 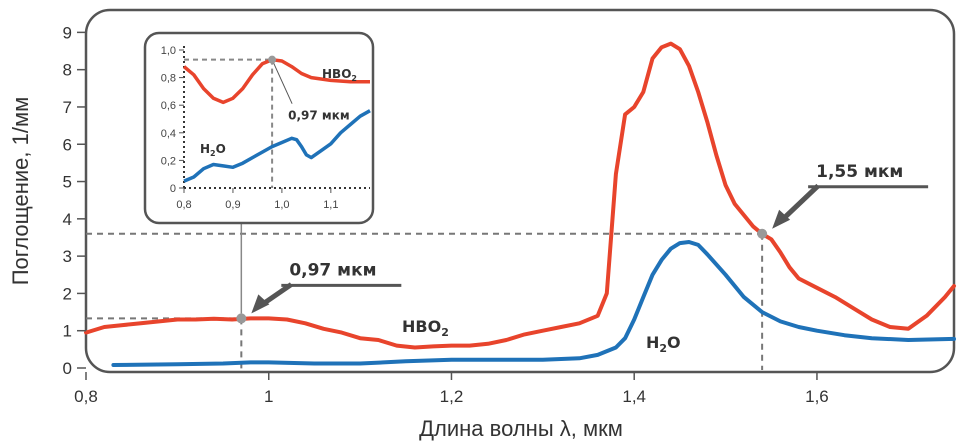 I want to click on h2o-label: H2O, so click(x=663, y=344).